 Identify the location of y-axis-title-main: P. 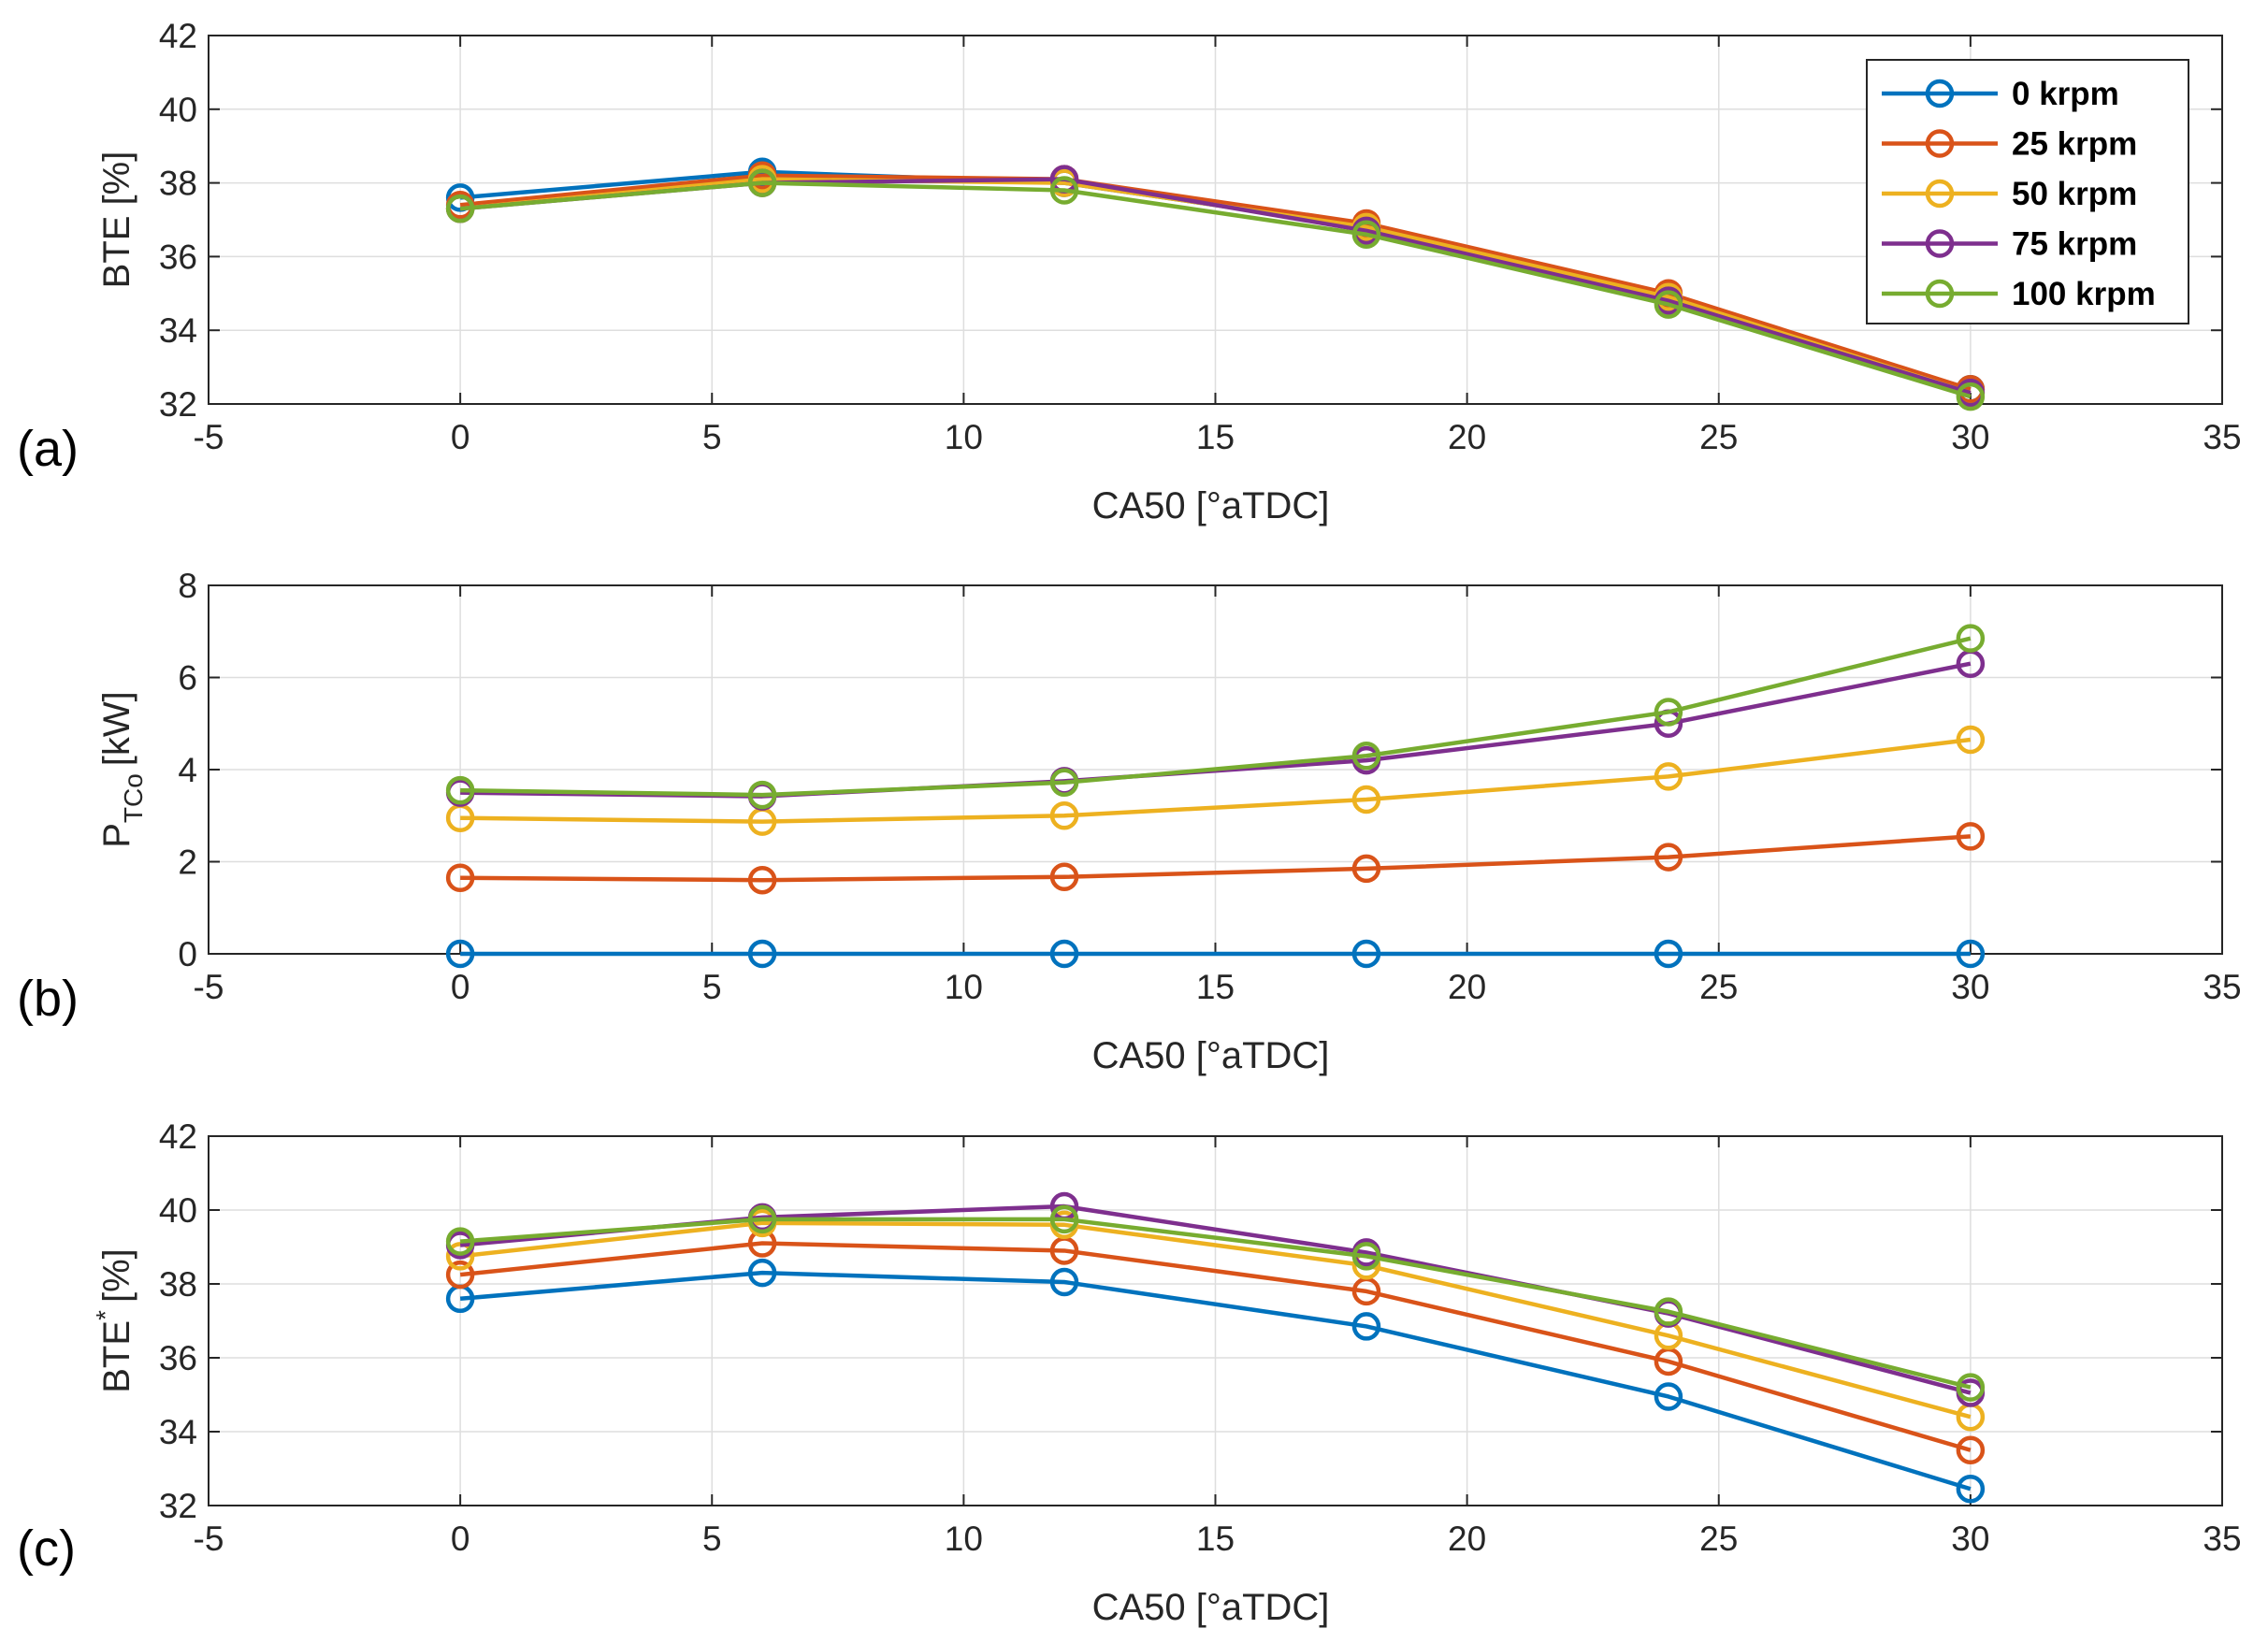
(116, 835).